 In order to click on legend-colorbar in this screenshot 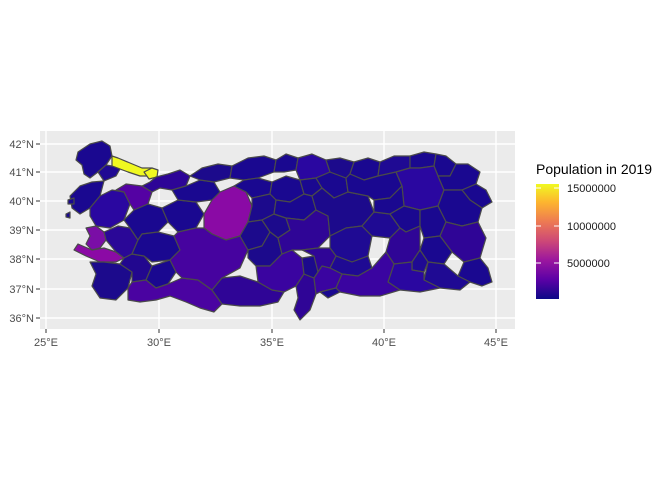, I will do `click(547, 241)`.